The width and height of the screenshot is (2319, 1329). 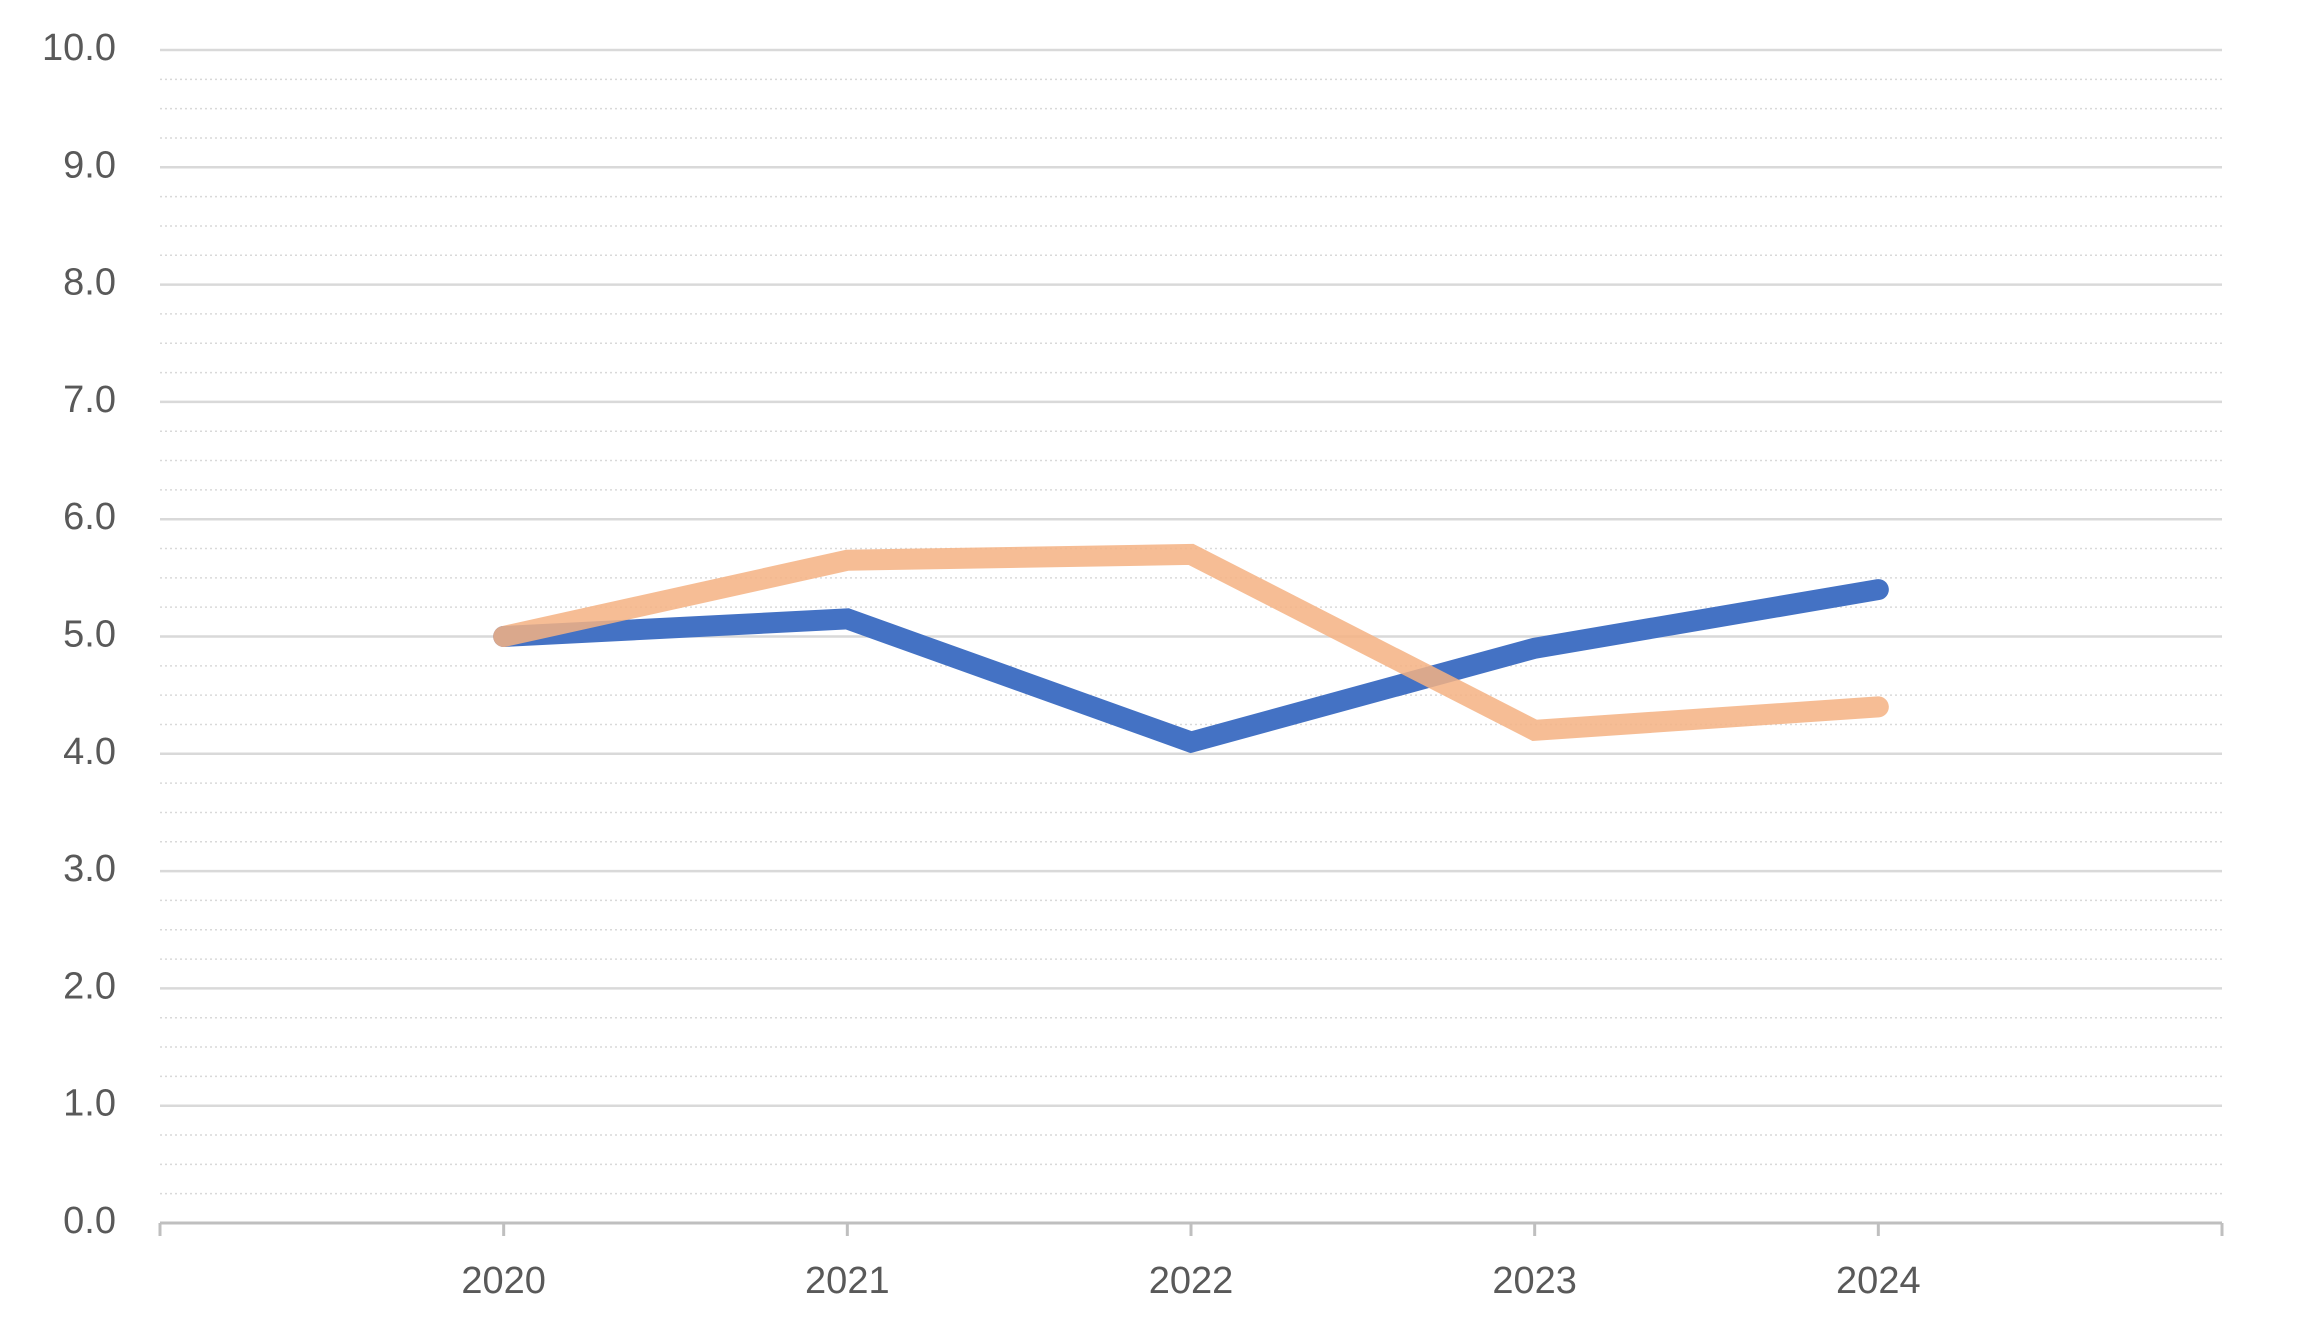 I want to click on y-tick-label: 3.0, so click(x=89, y=869).